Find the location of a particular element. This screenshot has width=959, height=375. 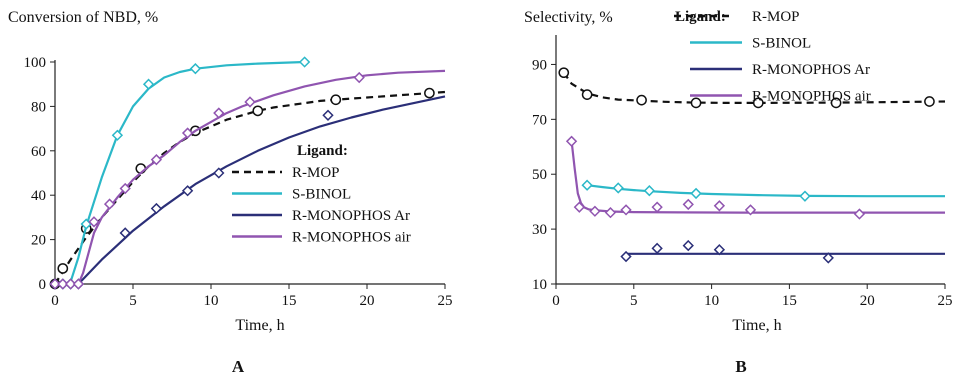

panel-b-y-tick-label: 70 is located at coordinates (539, 120).